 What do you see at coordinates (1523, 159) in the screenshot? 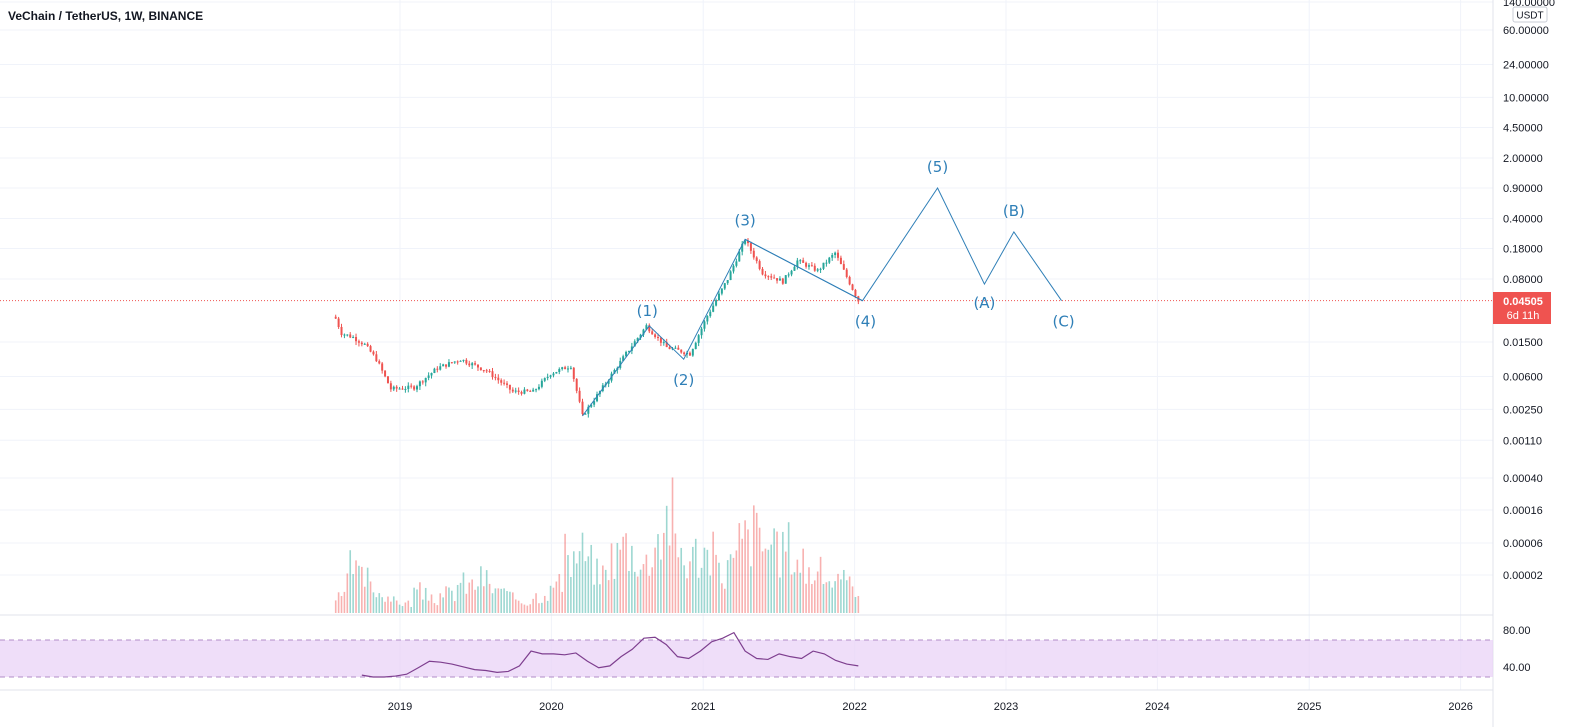
I see `price-tick-label: 2.00000` at bounding box center [1523, 159].